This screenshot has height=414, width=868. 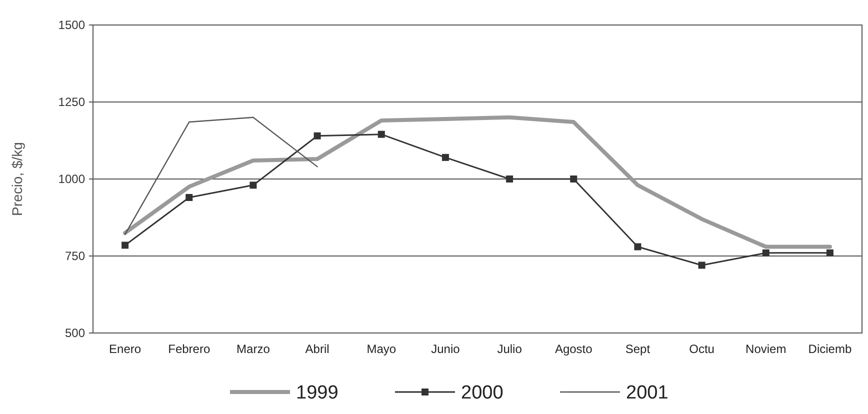 I want to click on legend-label: 2000, so click(x=482, y=393).